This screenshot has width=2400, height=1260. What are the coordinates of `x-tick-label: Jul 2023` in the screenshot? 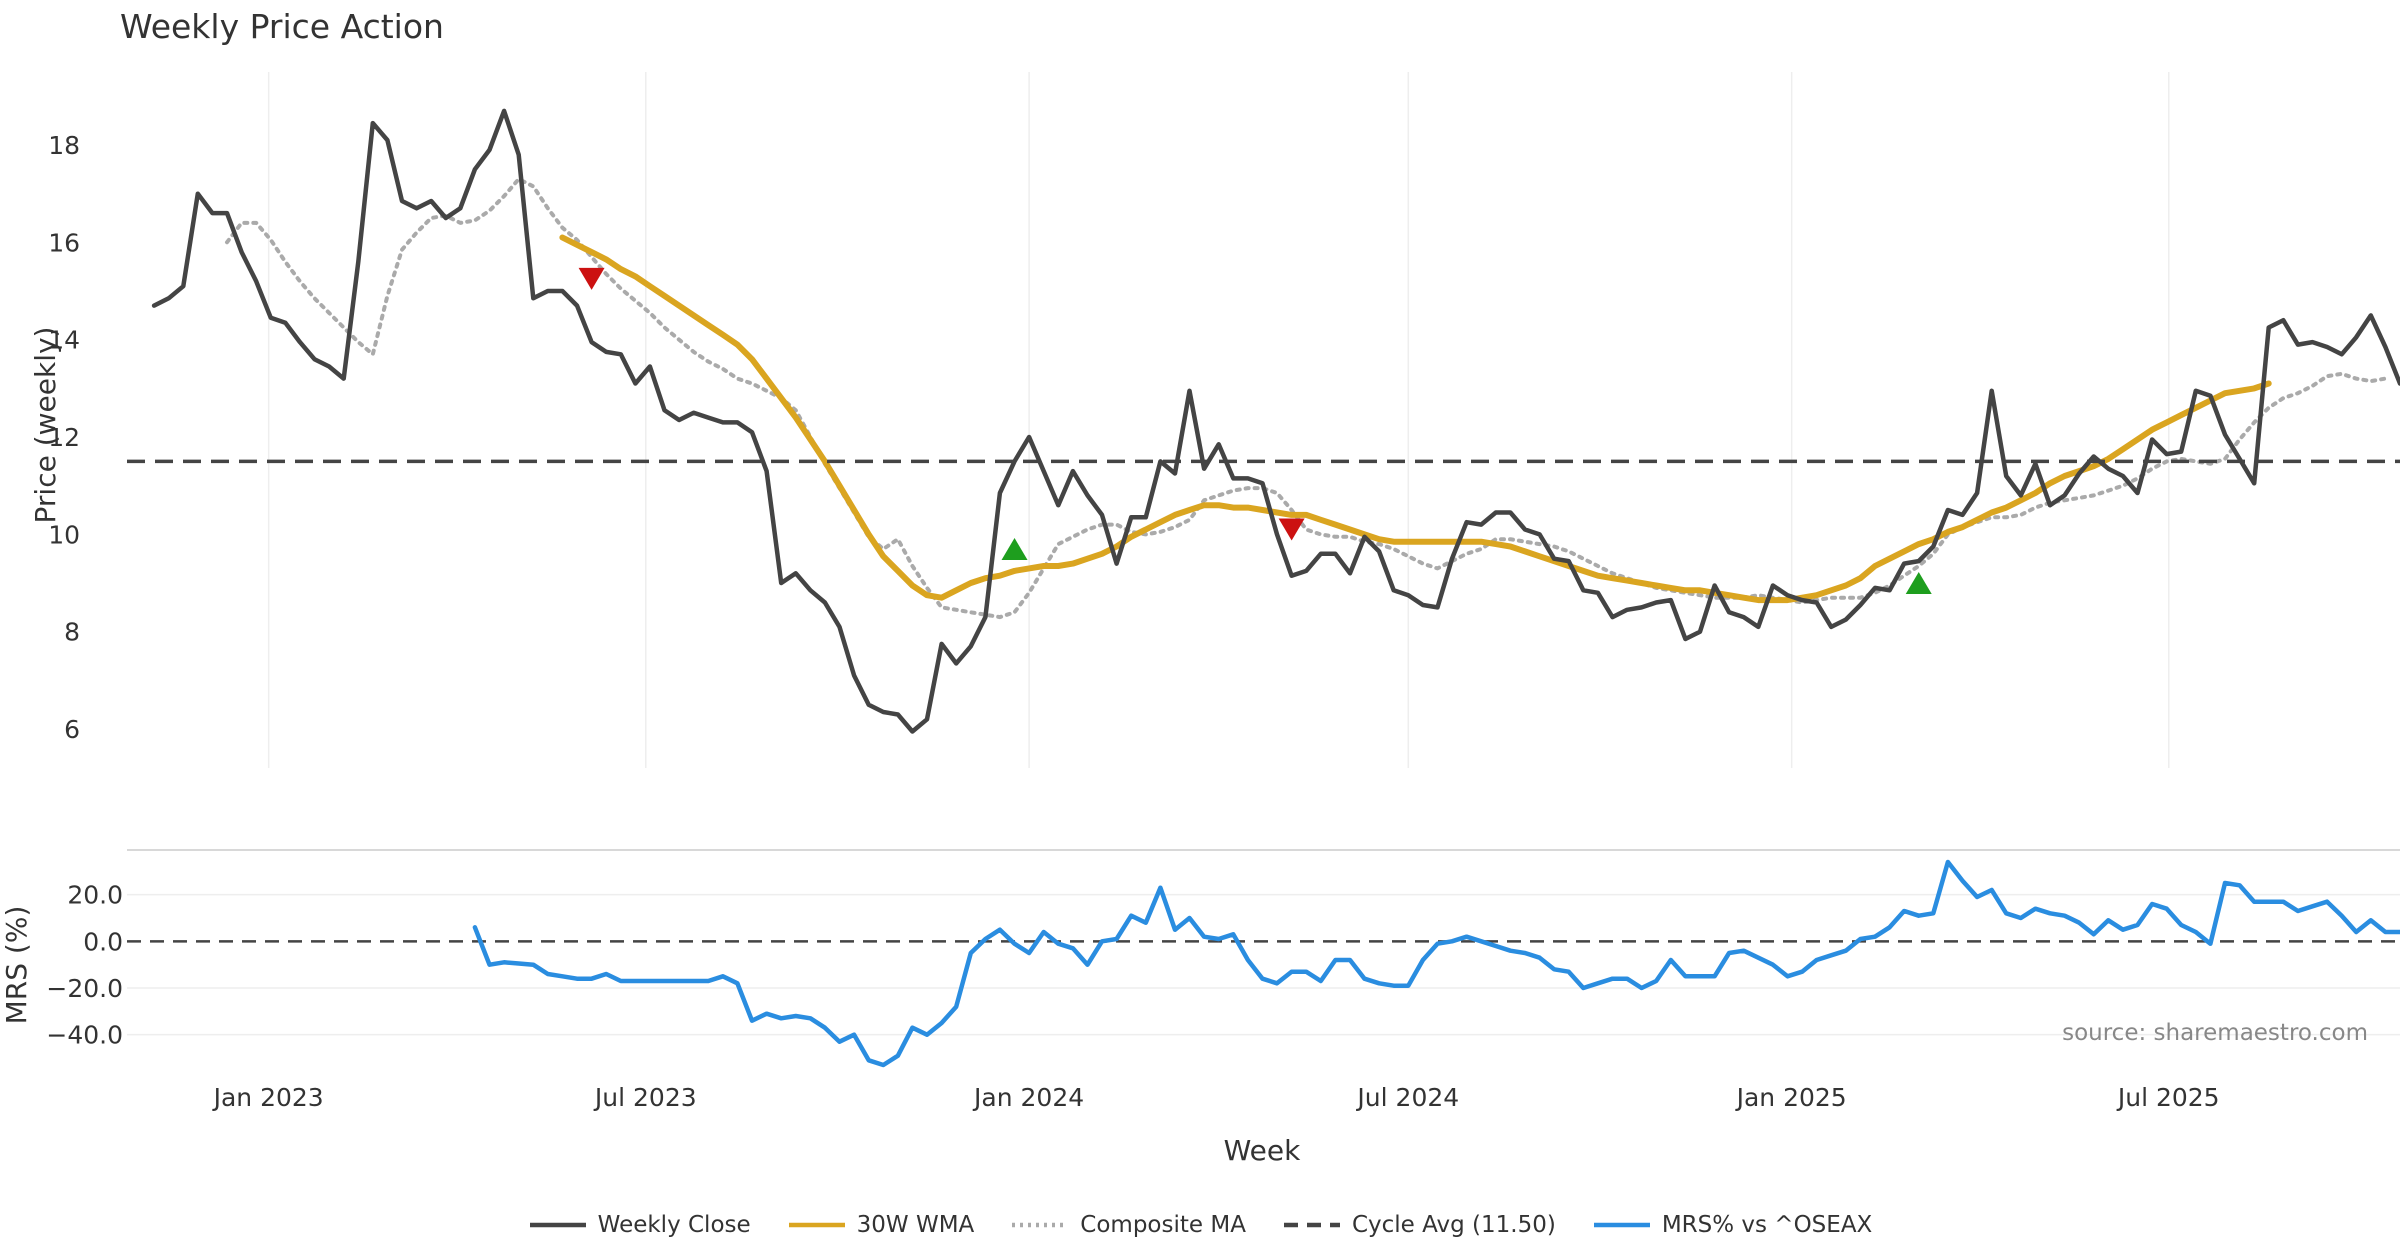 It's located at (645, 1097).